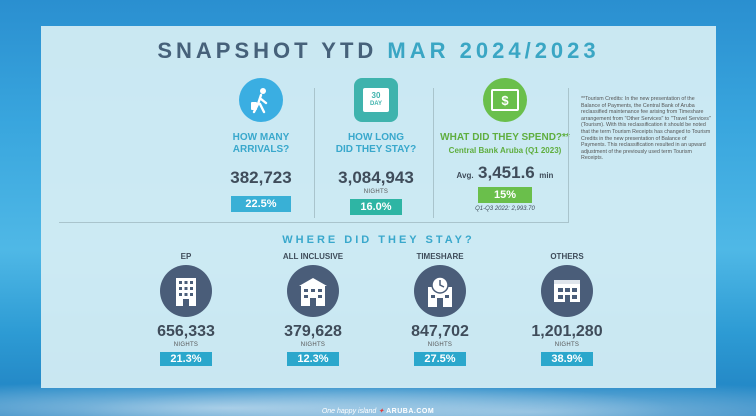 Image resolution: width=756 pixels, height=416 pixels. What do you see at coordinates (440, 291) in the screenshot?
I see `clock-building-icon` at bounding box center [440, 291].